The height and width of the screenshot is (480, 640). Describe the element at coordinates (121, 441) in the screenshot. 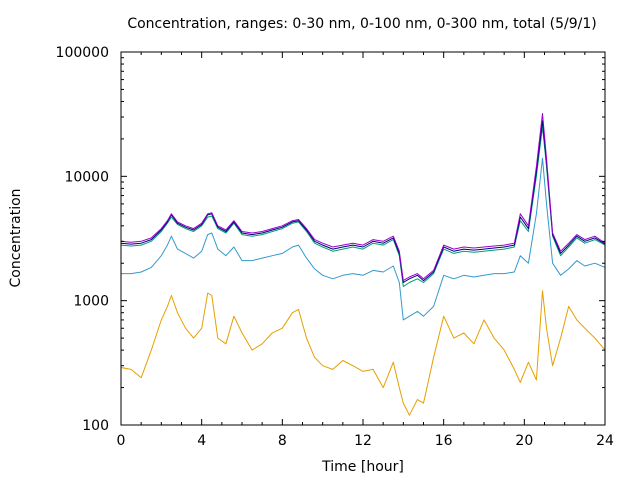

I see `x-tick-label: 0` at that location.